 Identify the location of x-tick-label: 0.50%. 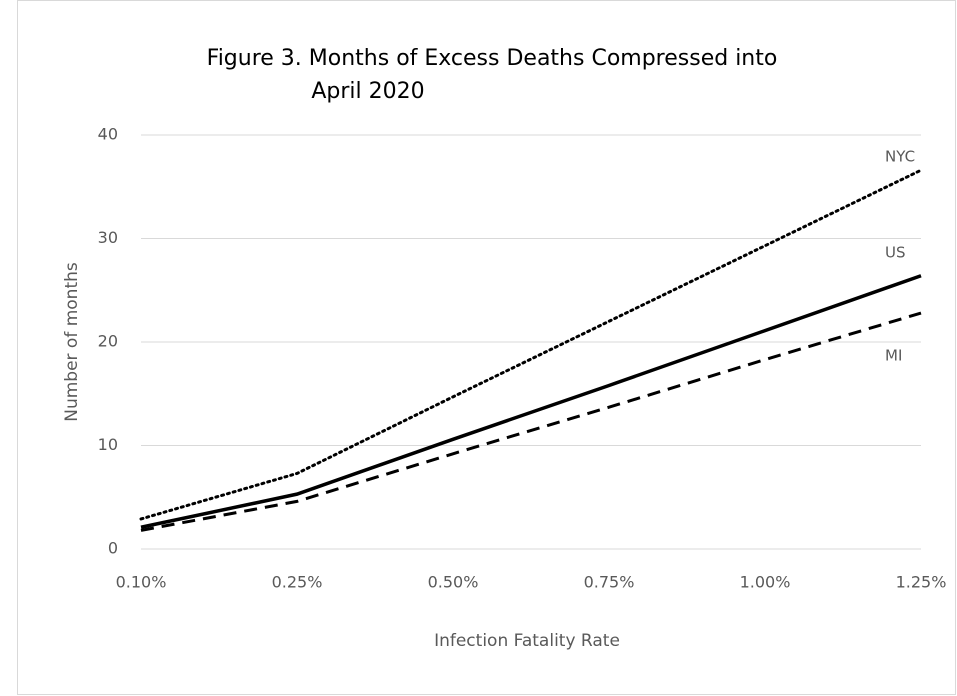
(453, 582).